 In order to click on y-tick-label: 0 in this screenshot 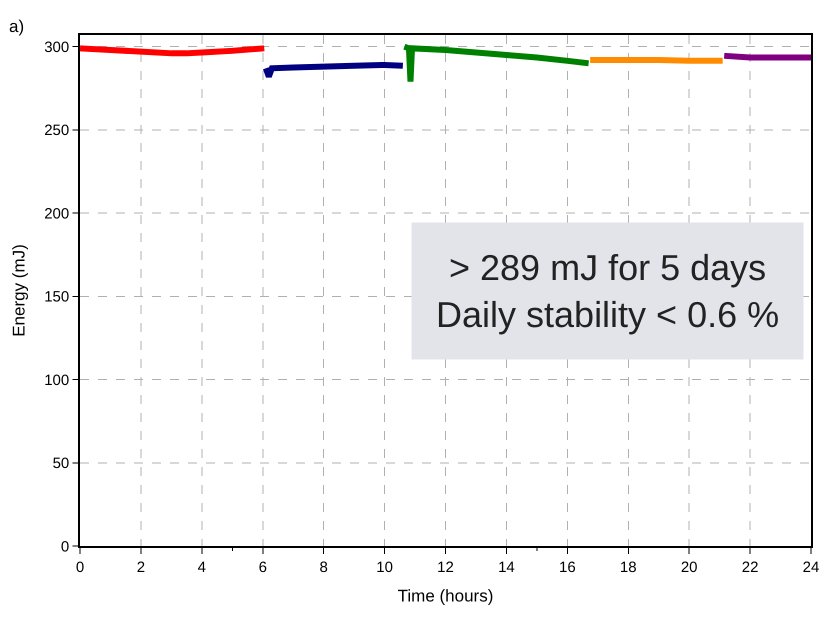, I will do `click(65, 547)`.